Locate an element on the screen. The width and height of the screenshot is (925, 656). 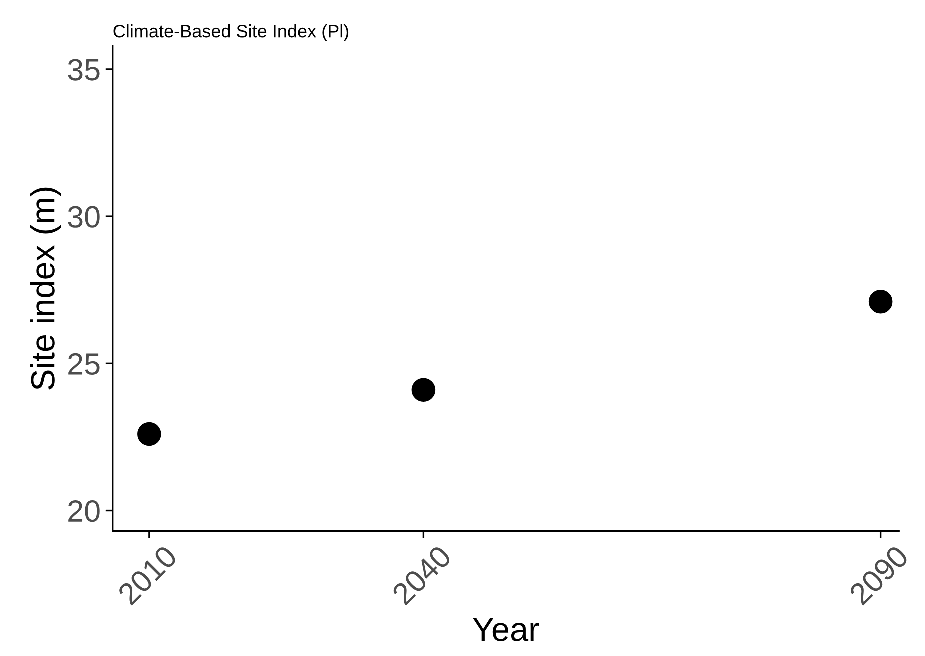
y-tick-label: 20 is located at coordinates (84, 511).